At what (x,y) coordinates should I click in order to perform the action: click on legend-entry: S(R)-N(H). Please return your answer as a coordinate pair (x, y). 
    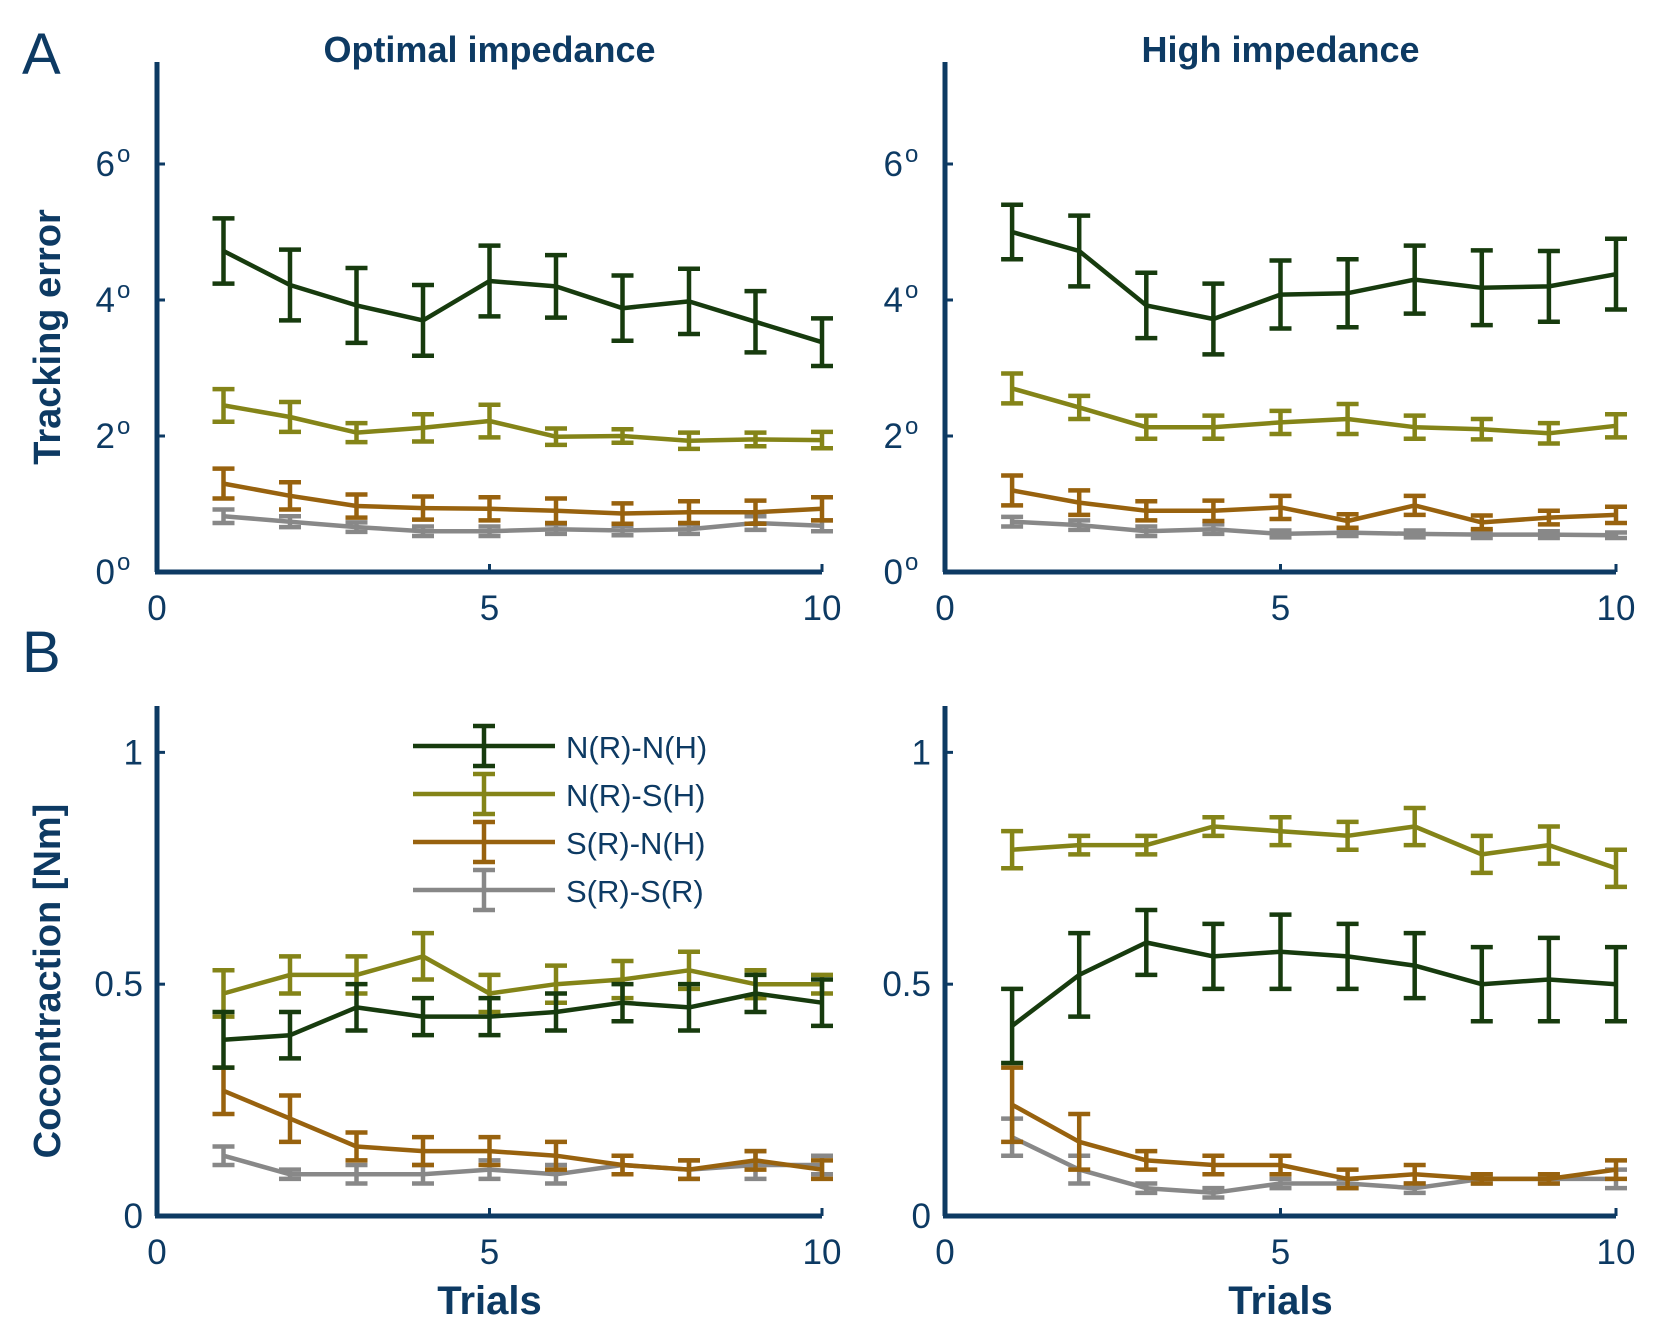
    Looking at the image, I should click on (559, 842).